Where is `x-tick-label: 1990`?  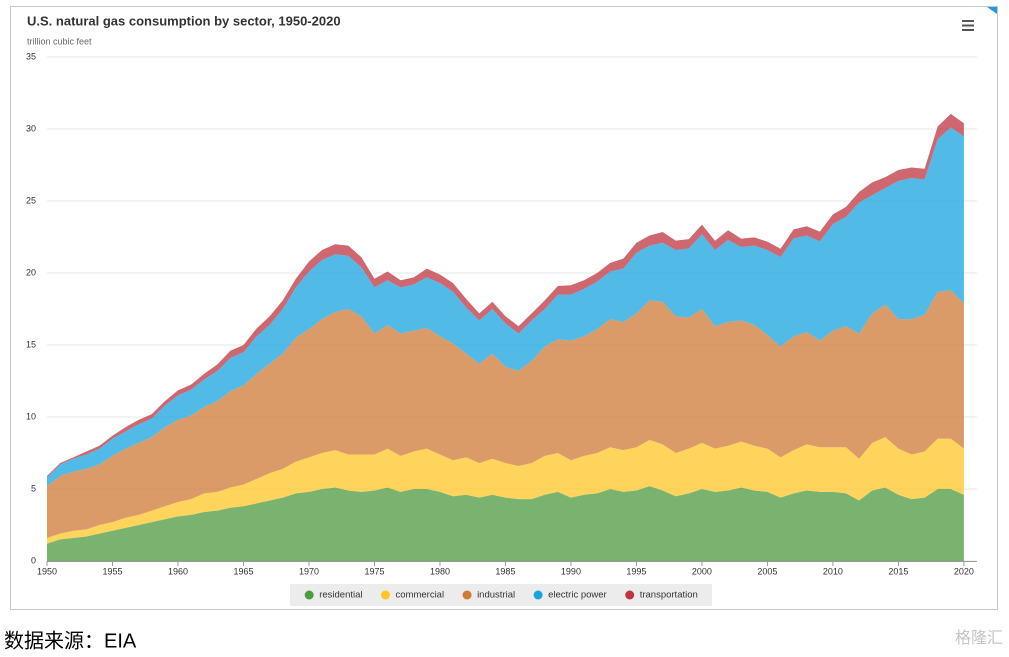 x-tick-label: 1990 is located at coordinates (571, 571).